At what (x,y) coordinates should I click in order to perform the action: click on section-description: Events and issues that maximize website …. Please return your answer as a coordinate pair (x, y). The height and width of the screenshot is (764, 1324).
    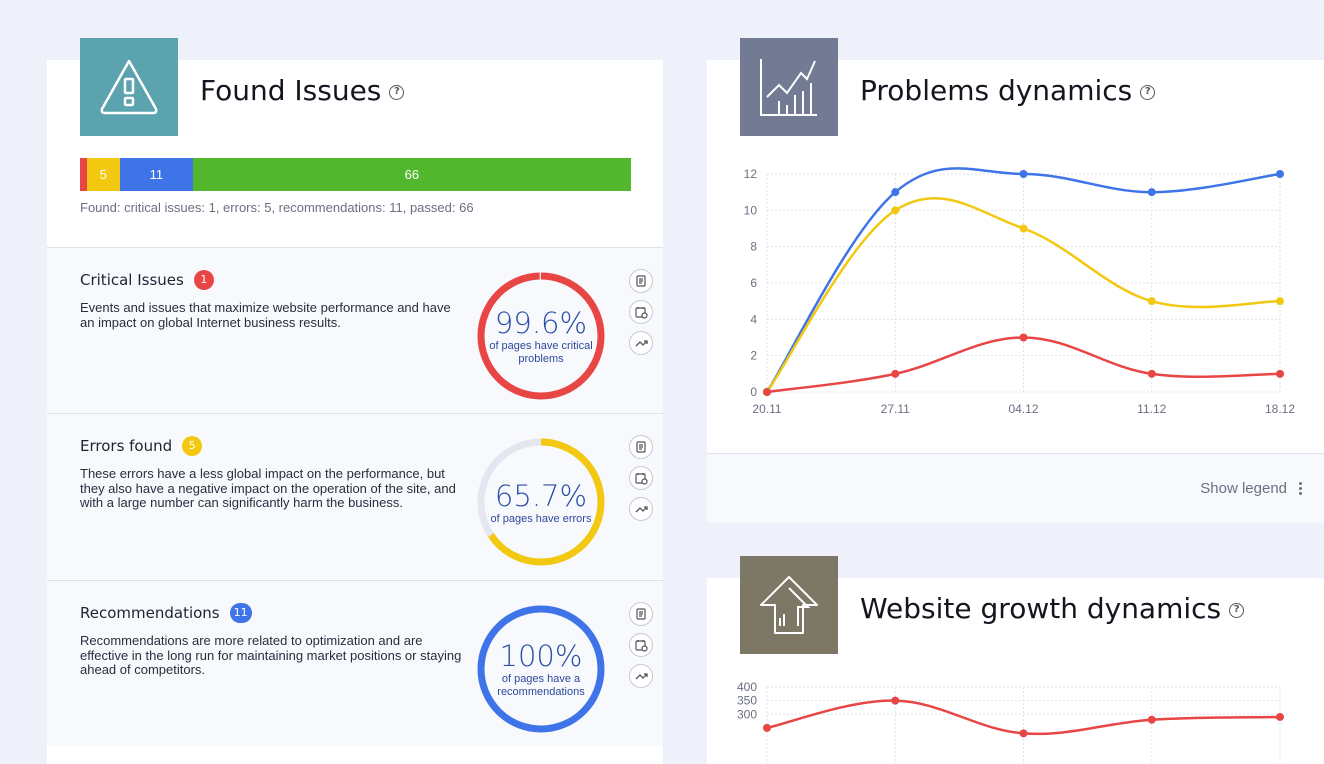
    Looking at the image, I should click on (265, 315).